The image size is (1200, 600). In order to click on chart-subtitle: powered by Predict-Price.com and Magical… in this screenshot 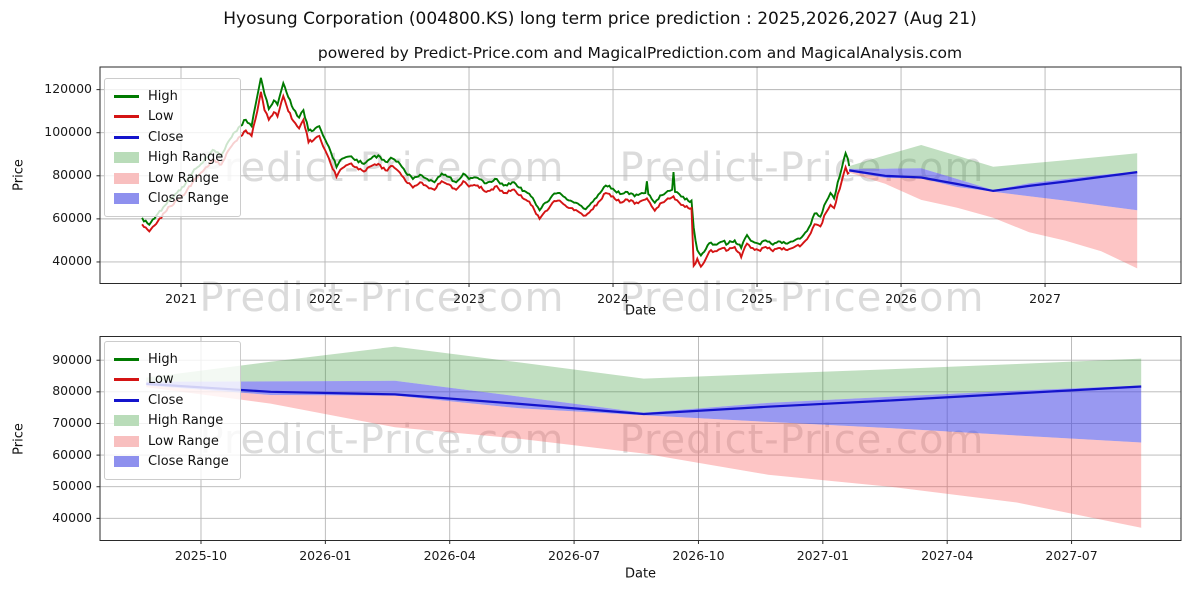, I will do `click(640, 53)`.